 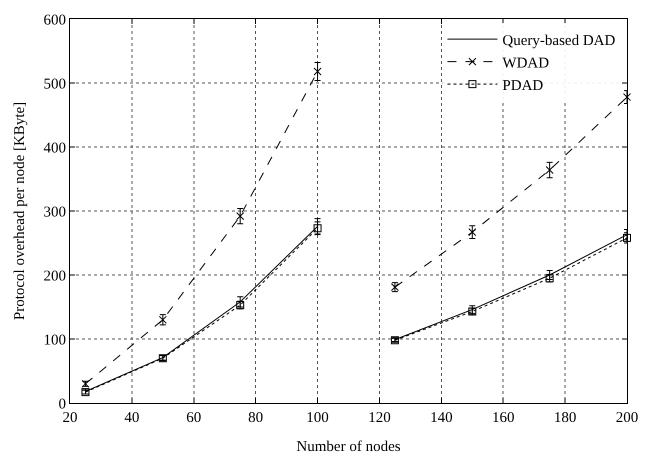 I want to click on x-tick-label: 160, so click(x=503, y=418).